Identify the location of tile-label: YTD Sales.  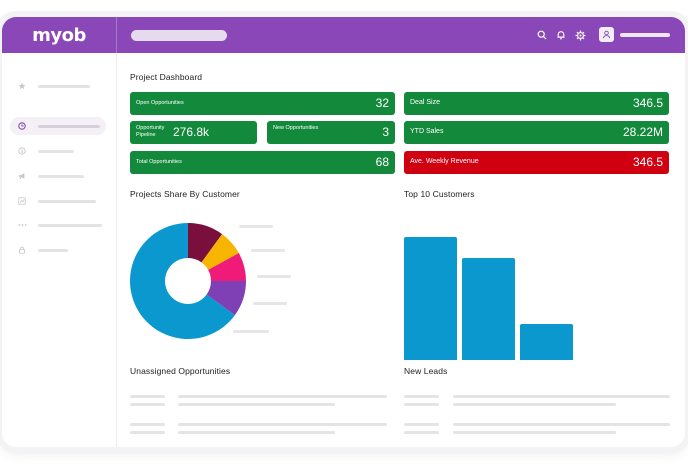
(427, 131).